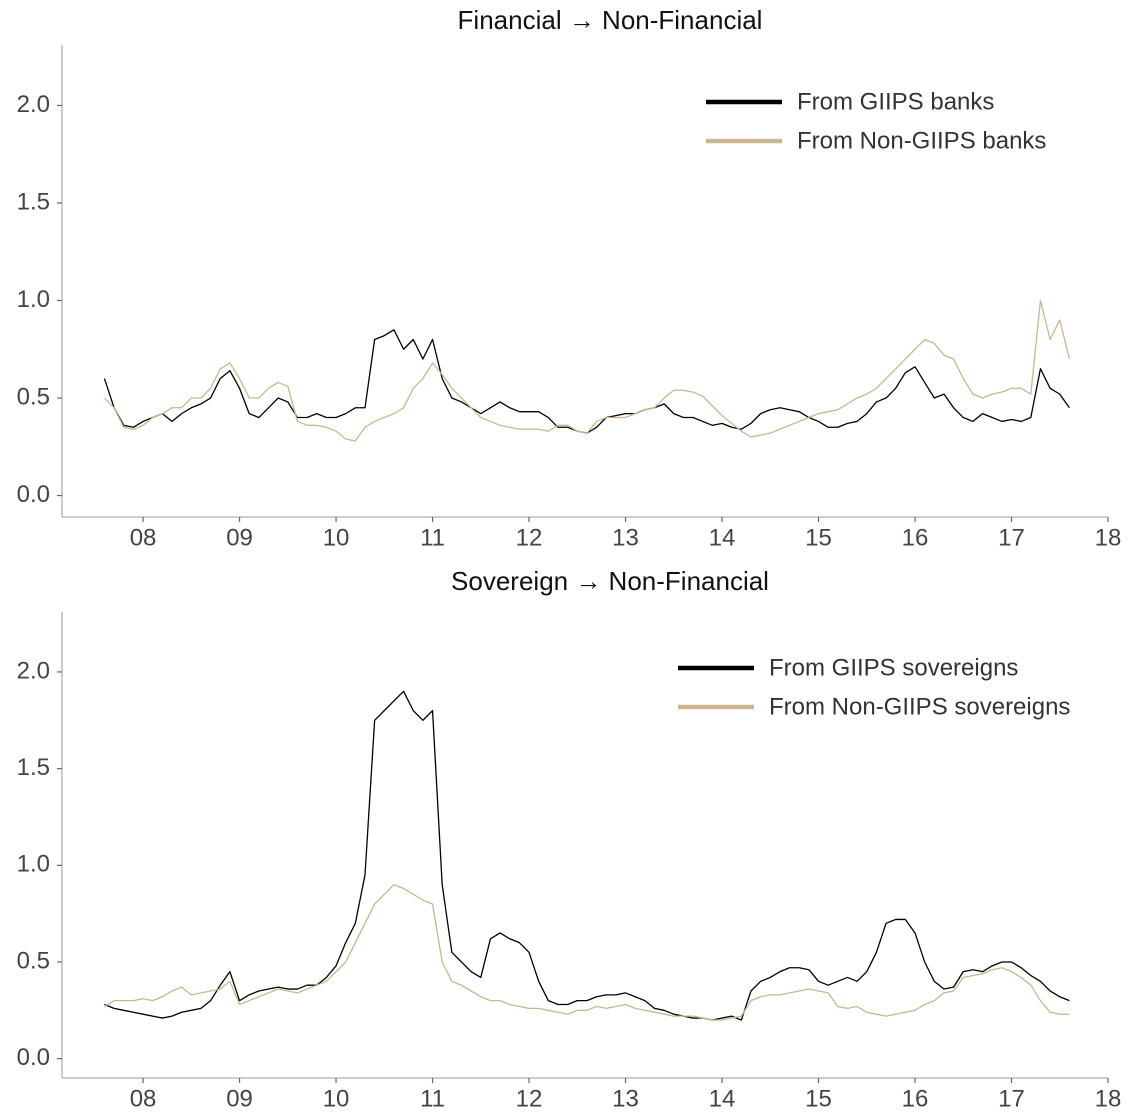 This screenshot has height=1115, width=1134. What do you see at coordinates (895, 101) in the screenshot?
I see `legend-label: From GIIPS banks` at bounding box center [895, 101].